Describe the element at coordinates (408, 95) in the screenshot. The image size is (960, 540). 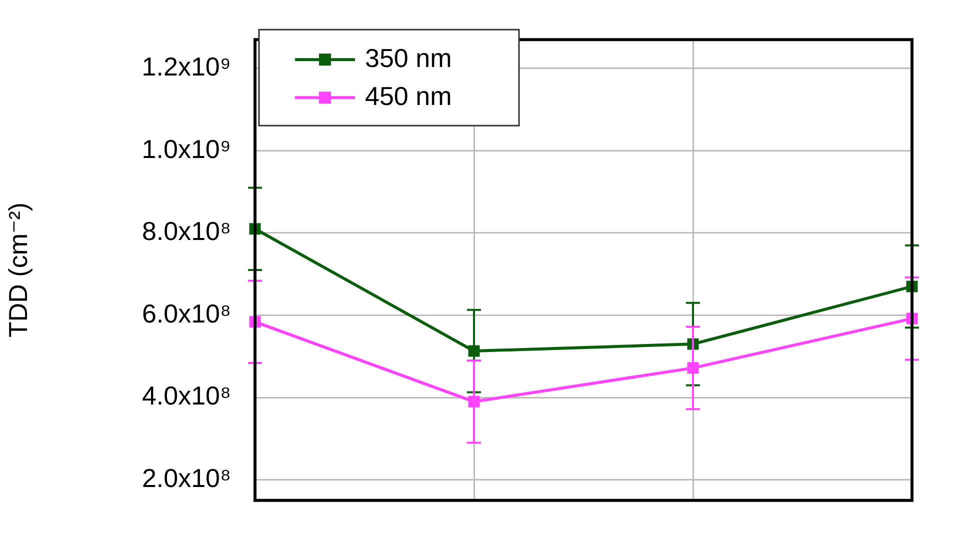
I see `legend-label: 450 nm` at that location.